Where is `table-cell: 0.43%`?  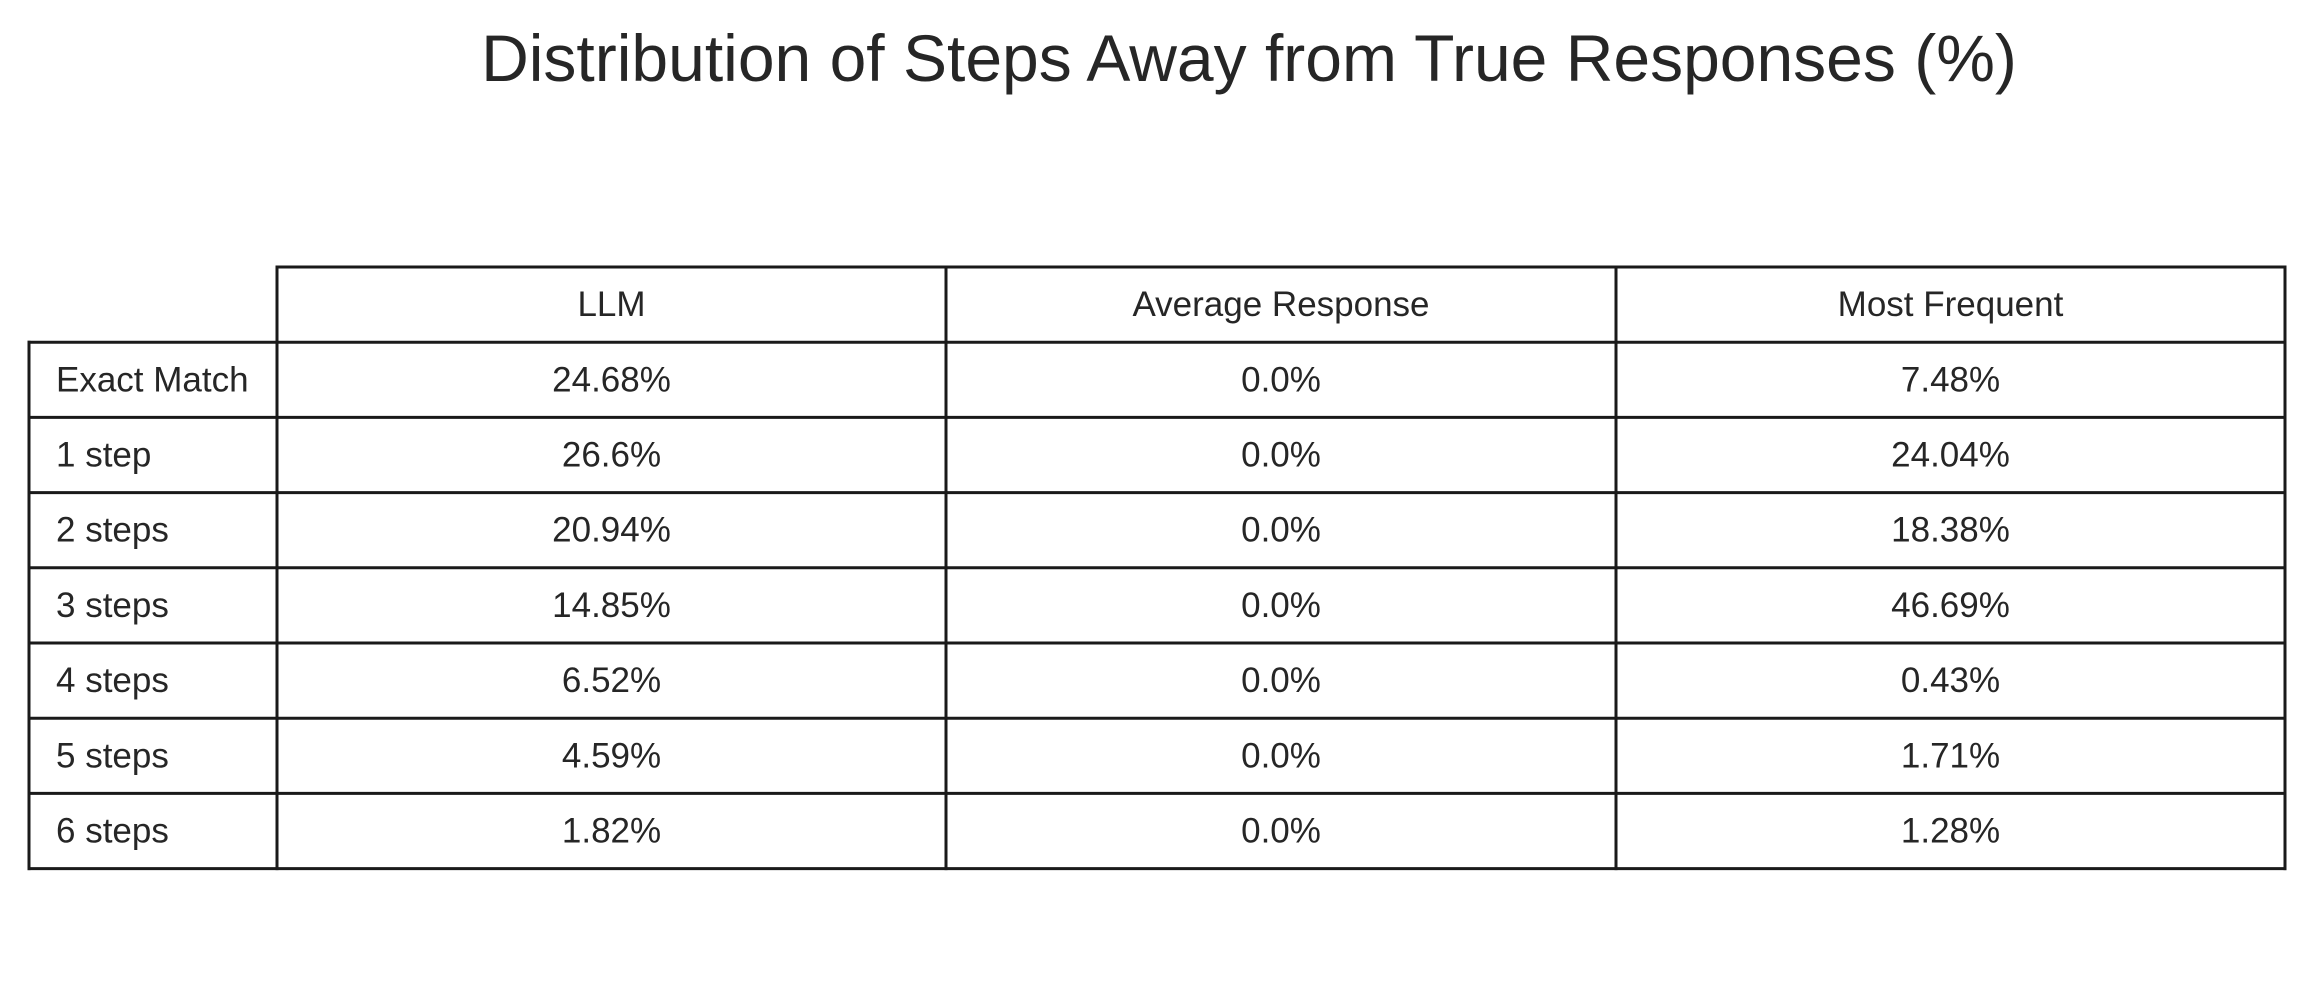
table-cell: 0.43% is located at coordinates (1950, 680).